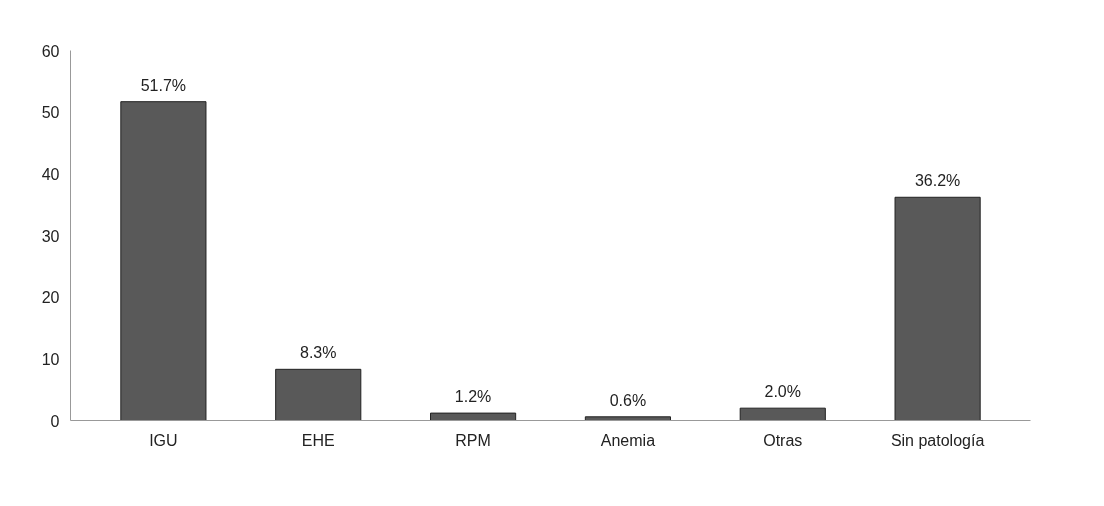  Describe the element at coordinates (163, 85) in the screenshot. I see `data-label: 51.7%` at that location.